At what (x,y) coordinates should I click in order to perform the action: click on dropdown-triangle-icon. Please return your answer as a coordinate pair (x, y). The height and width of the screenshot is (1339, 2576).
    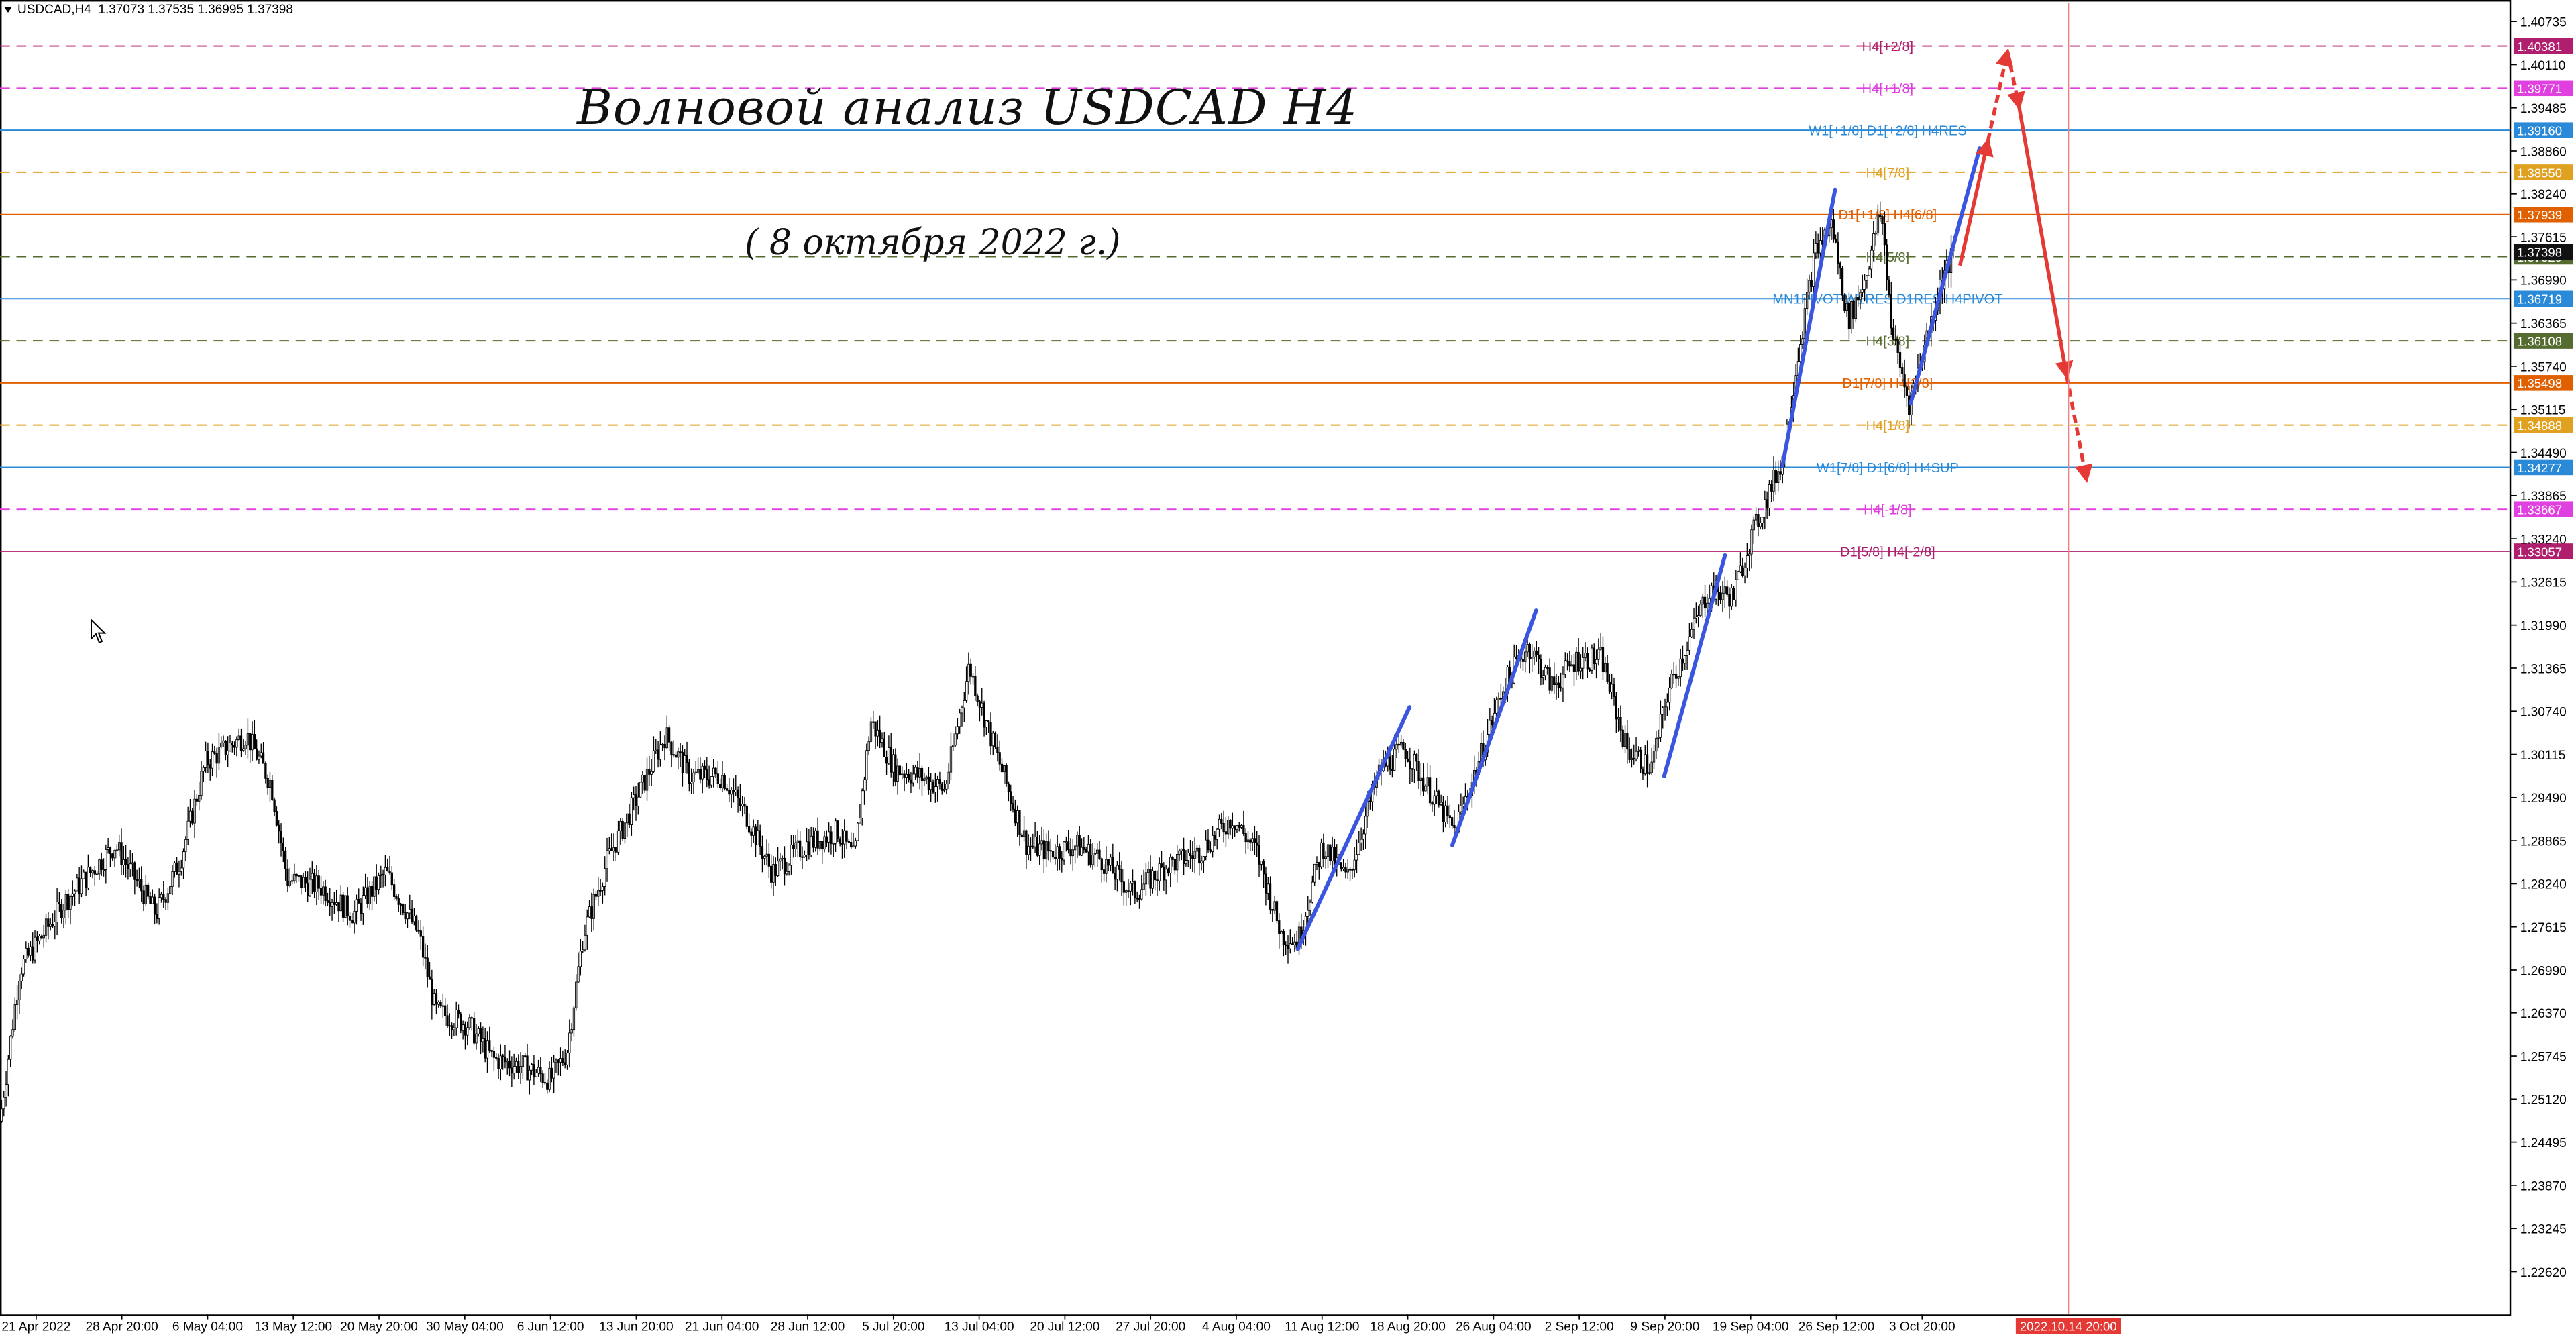
    Looking at the image, I should click on (8, 10).